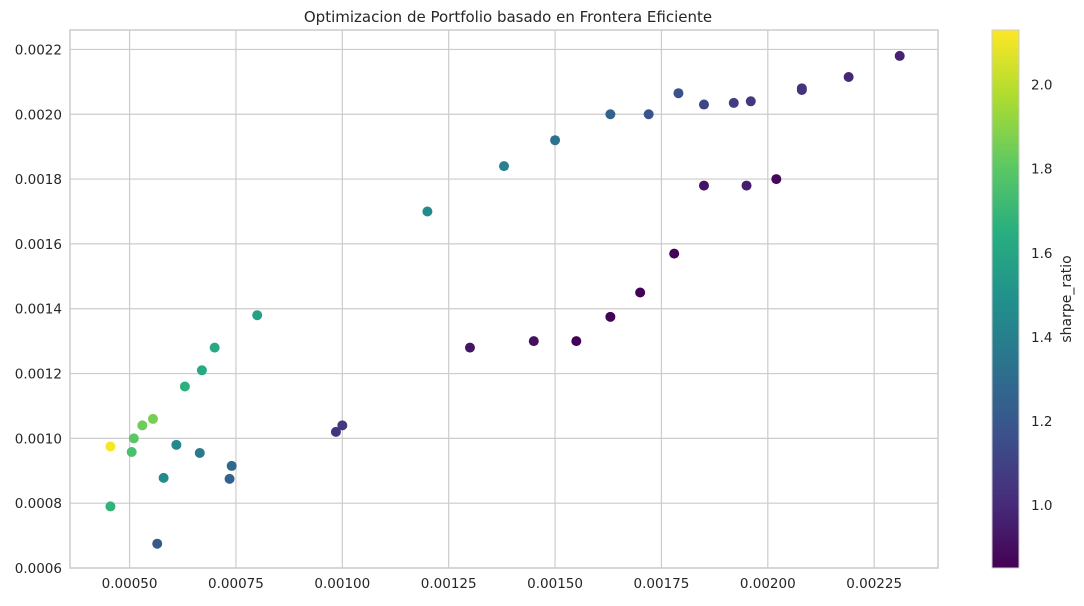 The height and width of the screenshot is (606, 1084). I want to click on colorbar-gradient, so click(1005, 299).